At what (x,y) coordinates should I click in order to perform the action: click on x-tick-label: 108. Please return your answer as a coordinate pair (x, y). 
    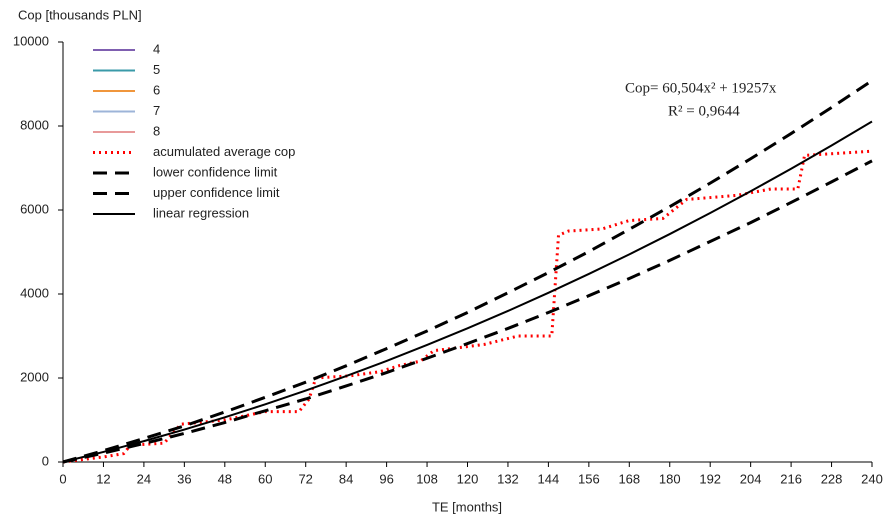
    Looking at the image, I should click on (427, 478).